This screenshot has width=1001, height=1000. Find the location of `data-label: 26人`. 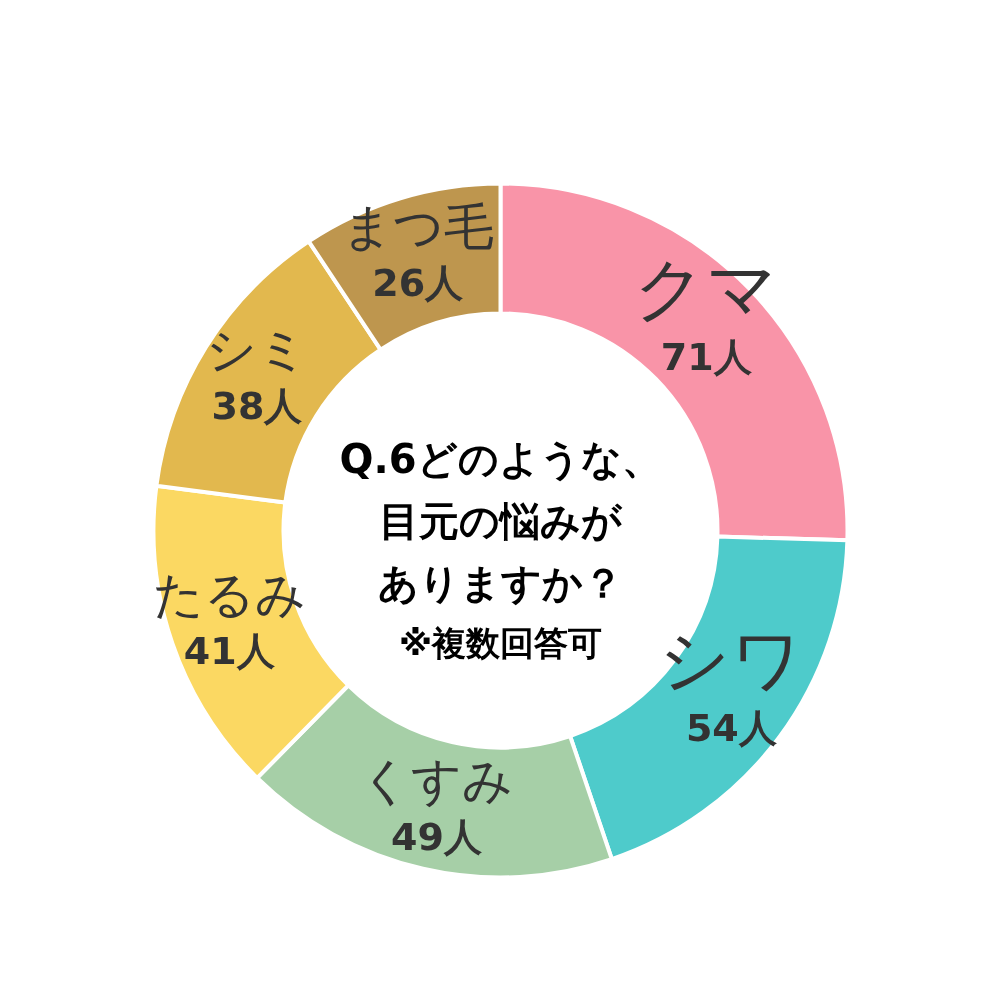

data-label: 26人 is located at coordinates (418, 282).